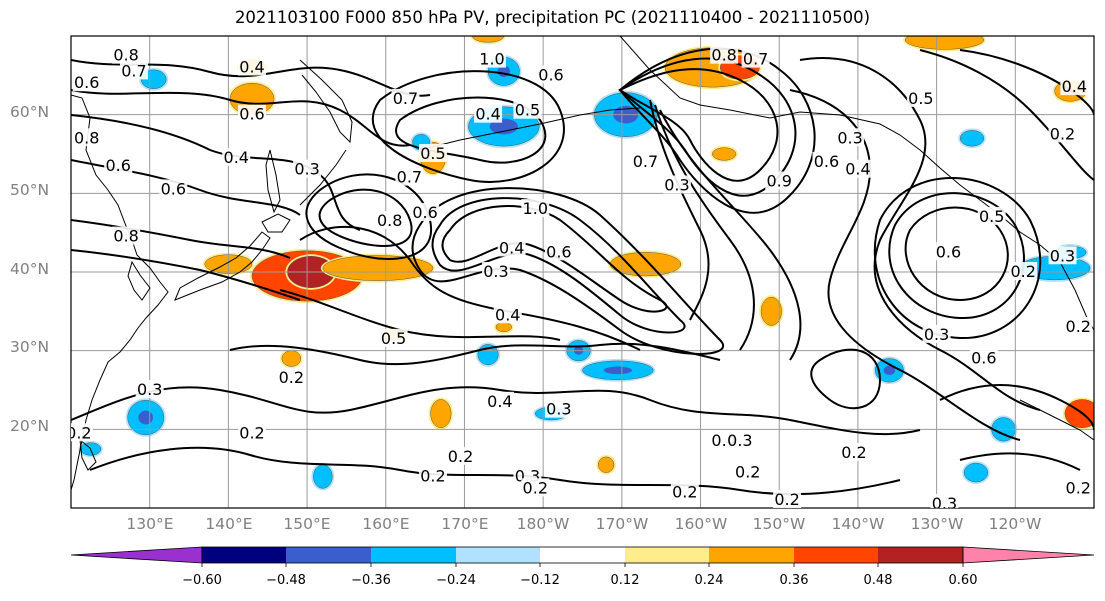  Describe the element at coordinates (222, 266) in the screenshot. I see `coast-japan` at that location.